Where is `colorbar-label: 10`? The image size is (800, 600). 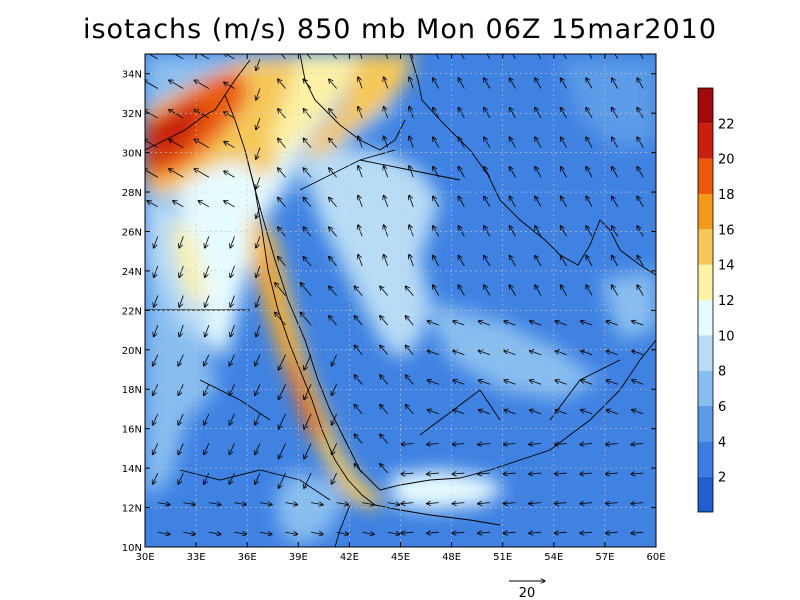
colorbar-label: 10 is located at coordinates (726, 336).